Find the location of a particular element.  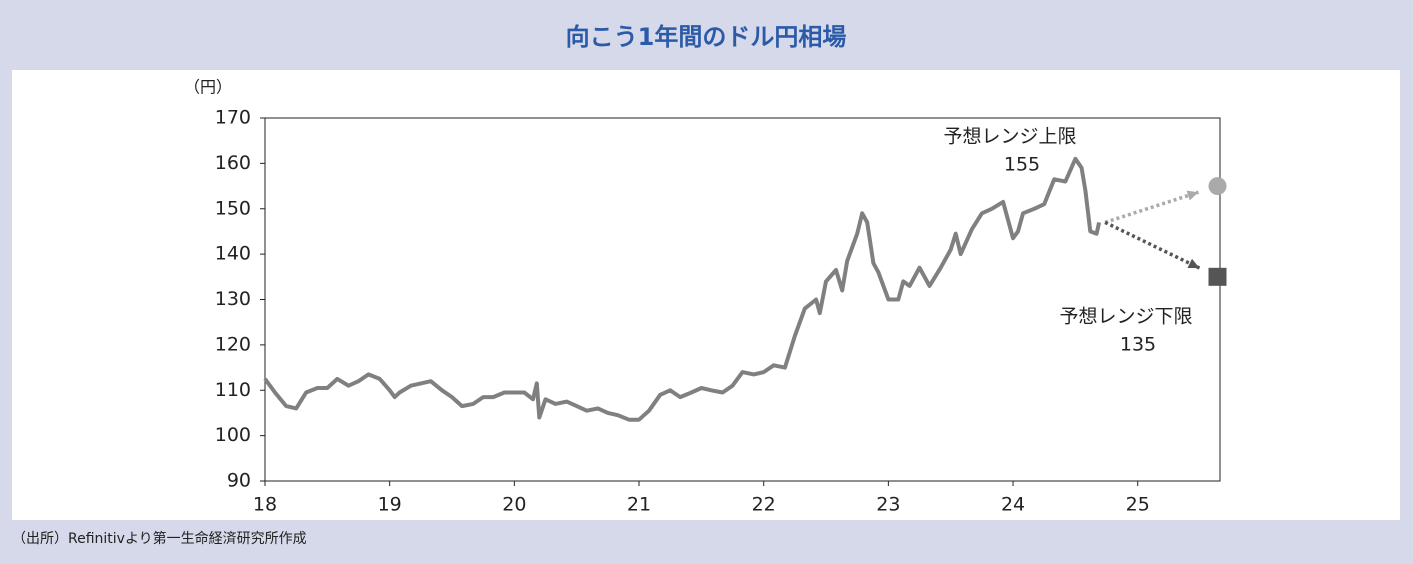

projection-value: 155 is located at coordinates (1022, 165).